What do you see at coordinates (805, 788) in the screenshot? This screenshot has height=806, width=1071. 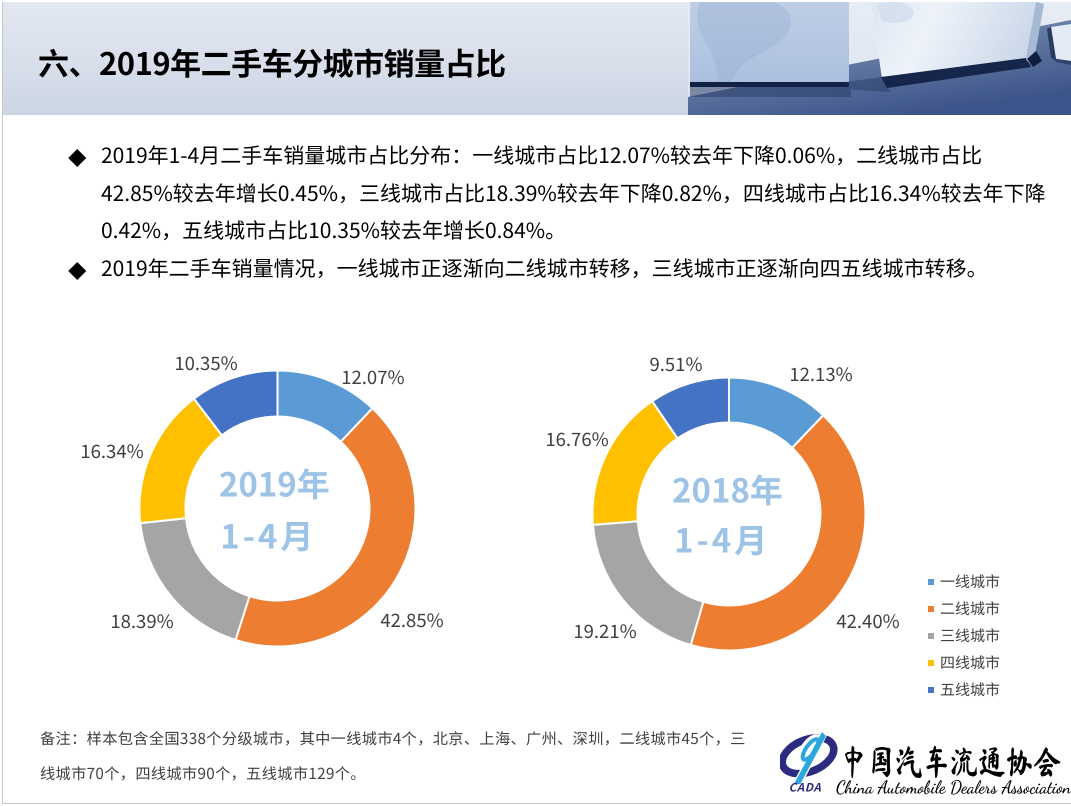 I see `svg-text: CADA` at bounding box center [805, 788].